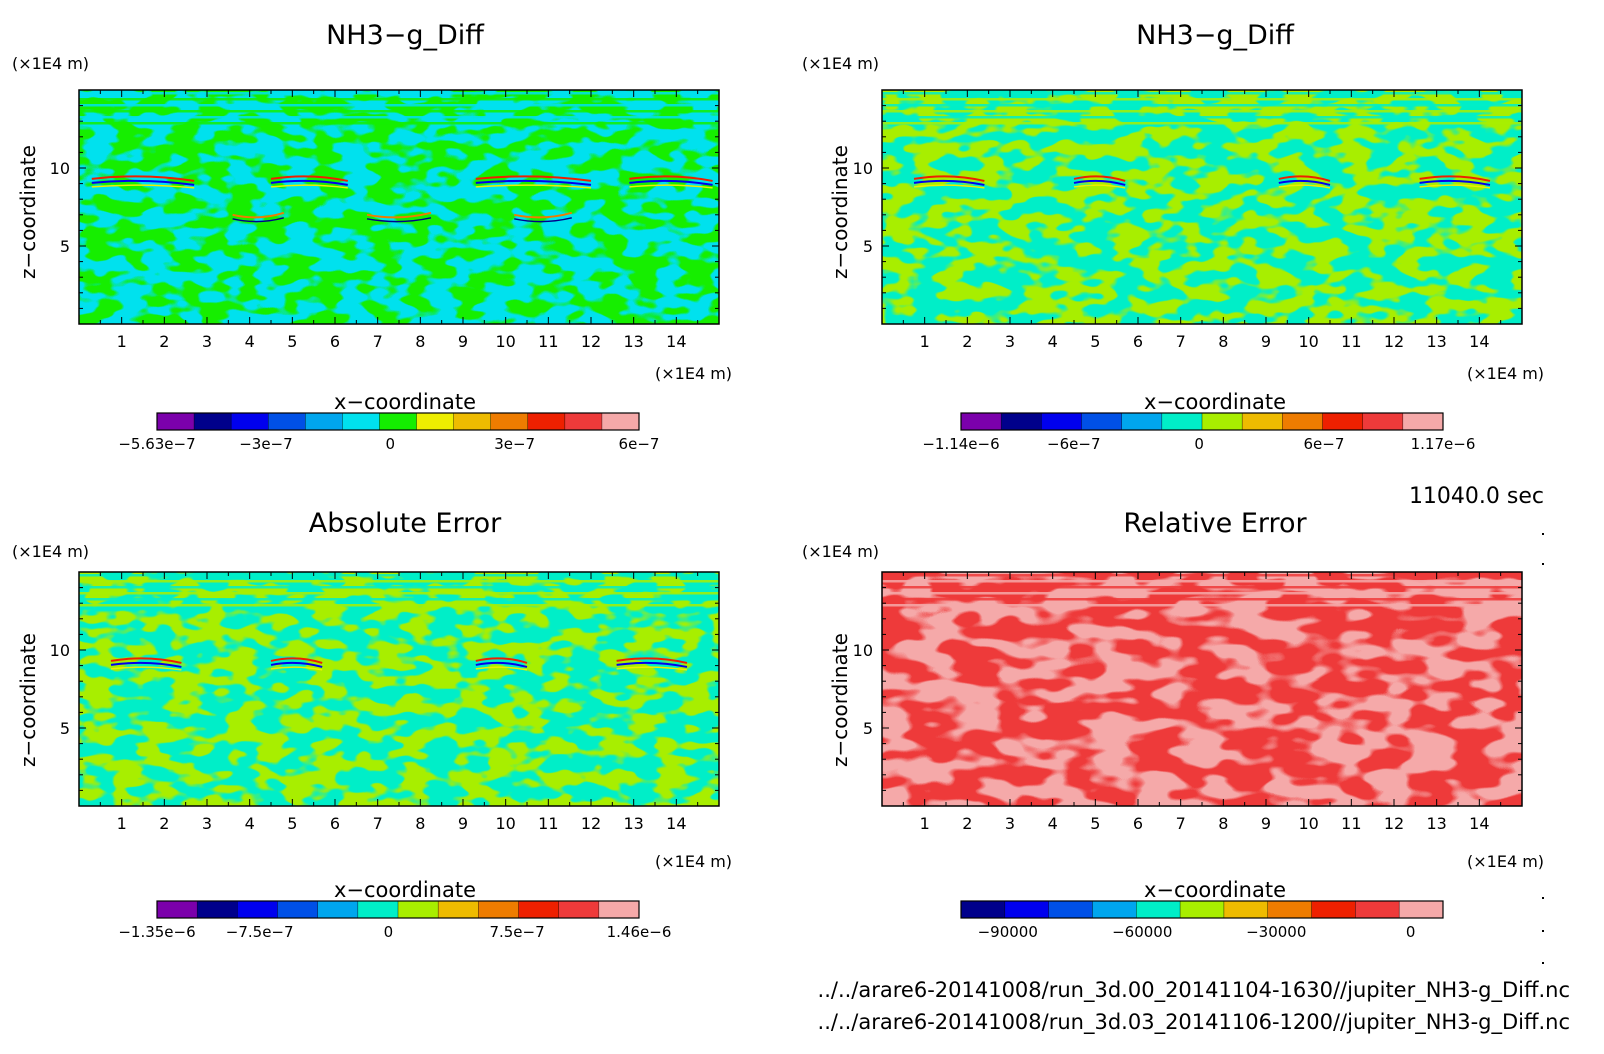 The image size is (1604, 1054). What do you see at coordinates (694, 373) in the screenshot?
I see `panel-1-x-unit: (×1E4 m)` at bounding box center [694, 373].